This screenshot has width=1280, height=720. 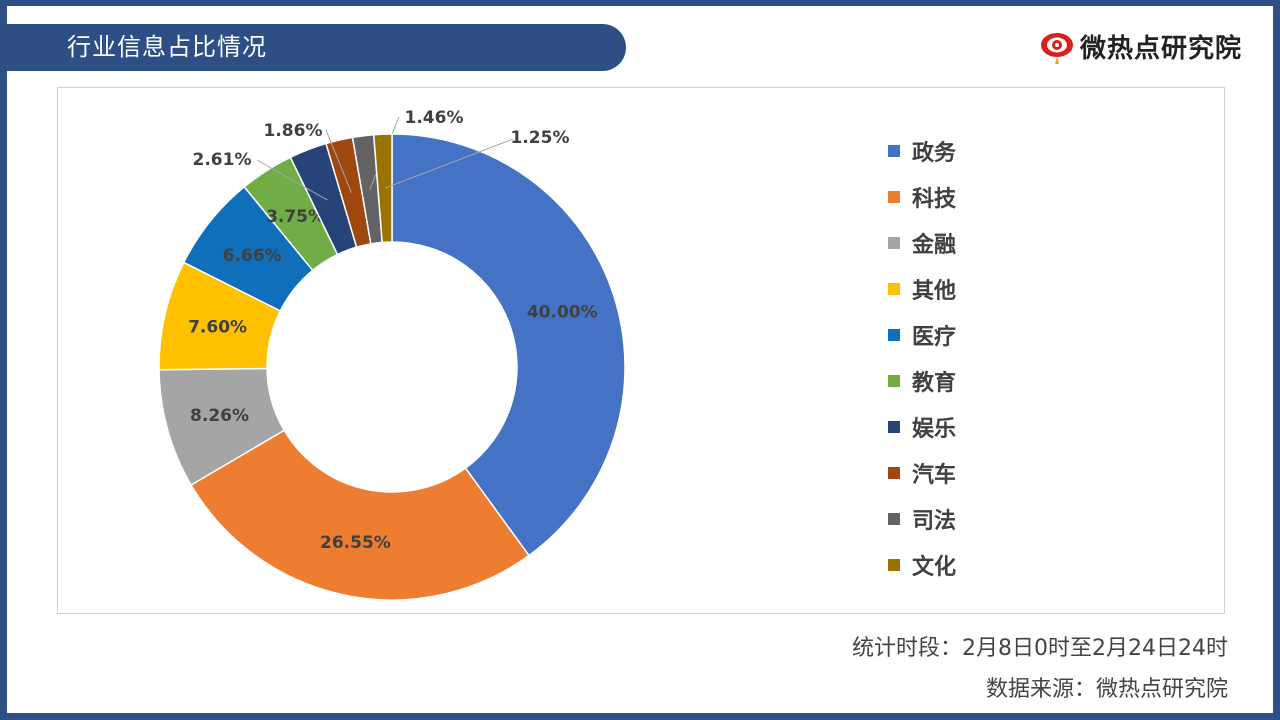 What do you see at coordinates (934, 291) in the screenshot?
I see `legend-label: 其他` at bounding box center [934, 291].